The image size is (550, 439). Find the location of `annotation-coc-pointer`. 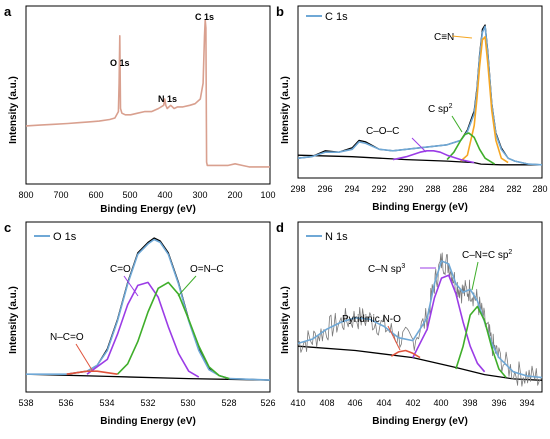

annotation-coc-pointer is located at coordinates (419, 145).